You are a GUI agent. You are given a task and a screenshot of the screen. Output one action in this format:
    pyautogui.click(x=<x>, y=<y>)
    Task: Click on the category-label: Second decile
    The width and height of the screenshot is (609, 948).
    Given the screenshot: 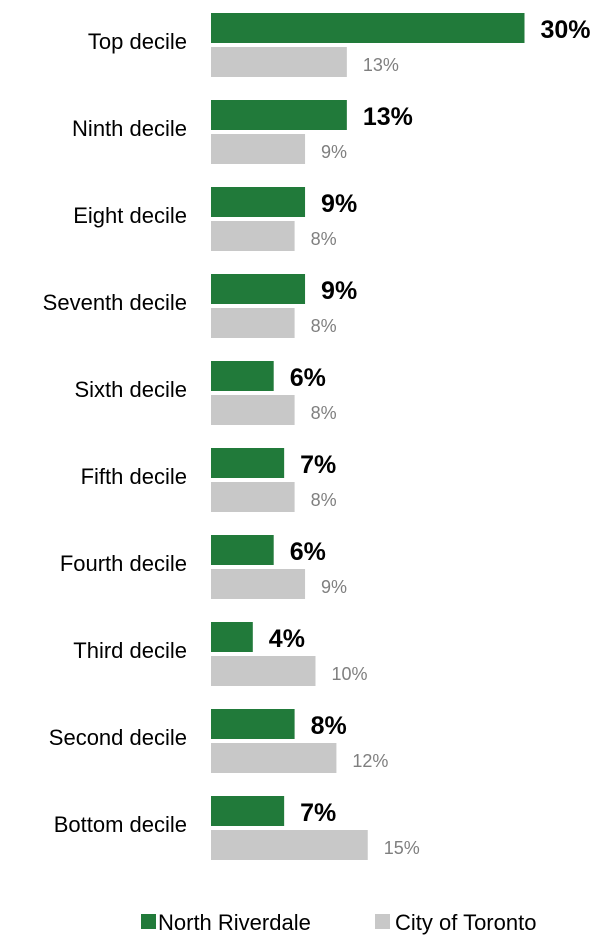 What is the action you would take?
    pyautogui.click(x=118, y=737)
    